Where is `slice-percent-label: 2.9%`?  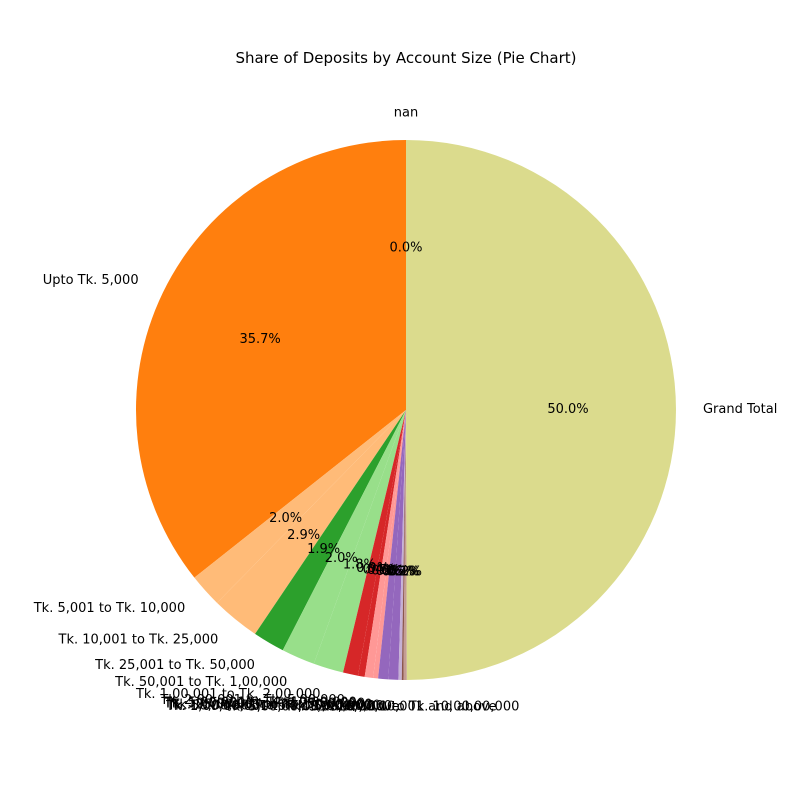
slice-percent-label: 2.9% is located at coordinates (303, 535).